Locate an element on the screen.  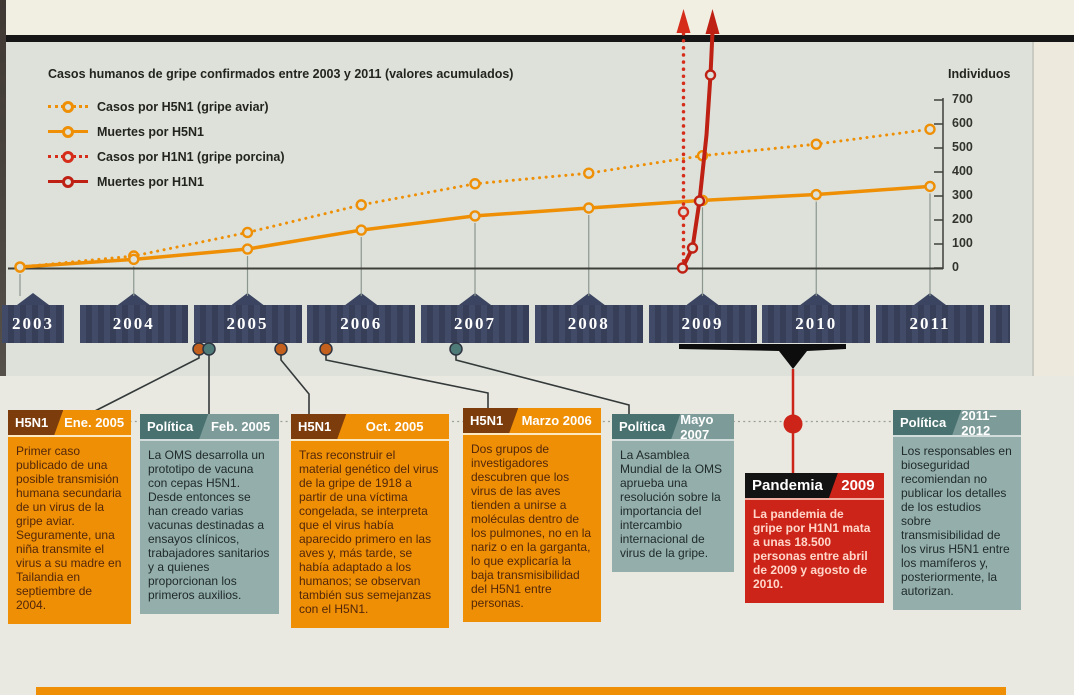
y-tick-label: 400 is located at coordinates (962, 171).